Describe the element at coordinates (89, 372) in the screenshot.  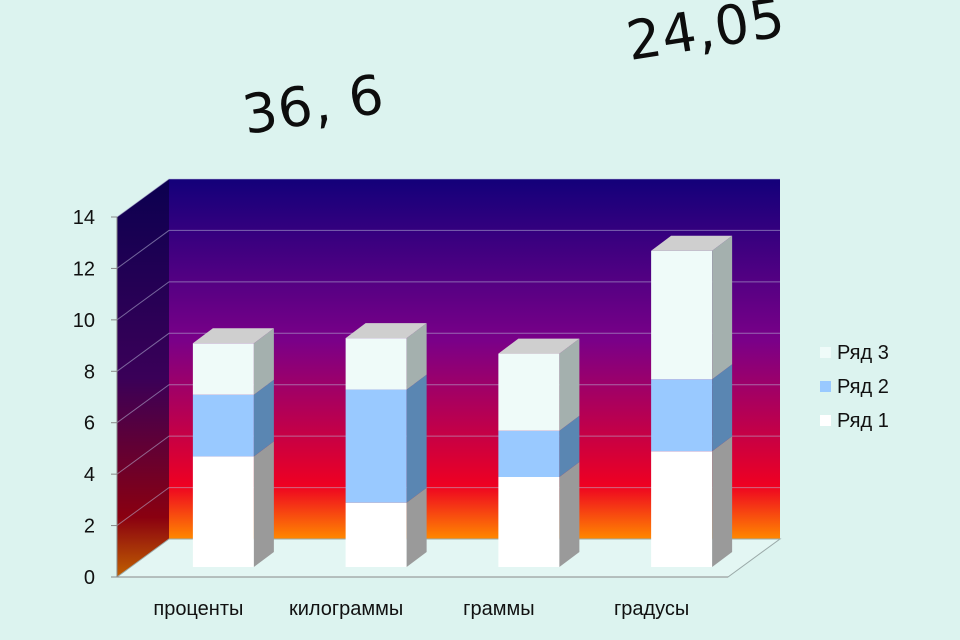
I see `y-tick-label: 8` at that location.